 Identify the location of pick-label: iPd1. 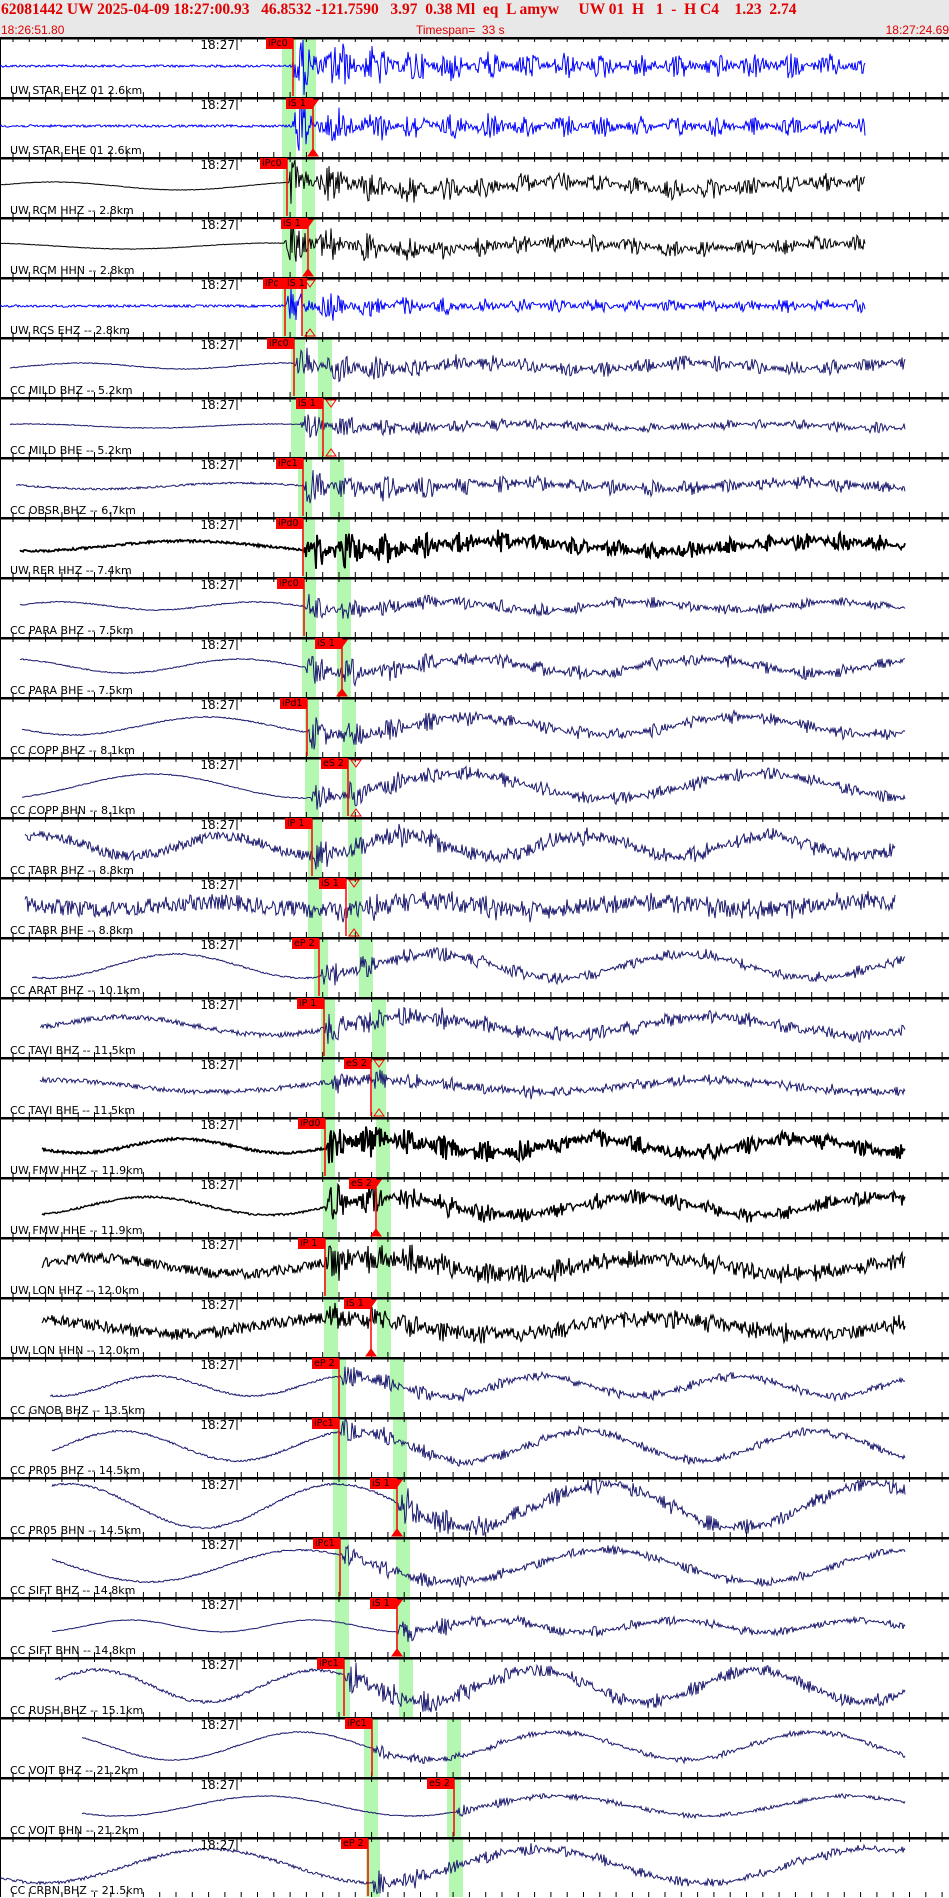
(293, 703).